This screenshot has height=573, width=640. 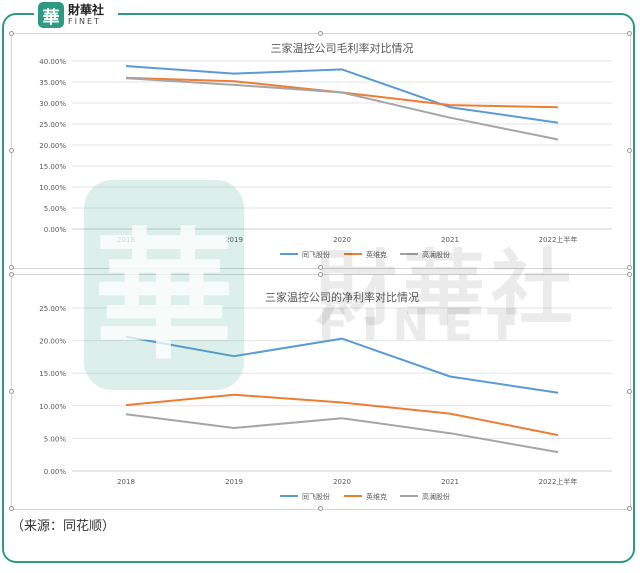 I want to click on chart1-y-tick-label: 0.00%, so click(x=55, y=230).